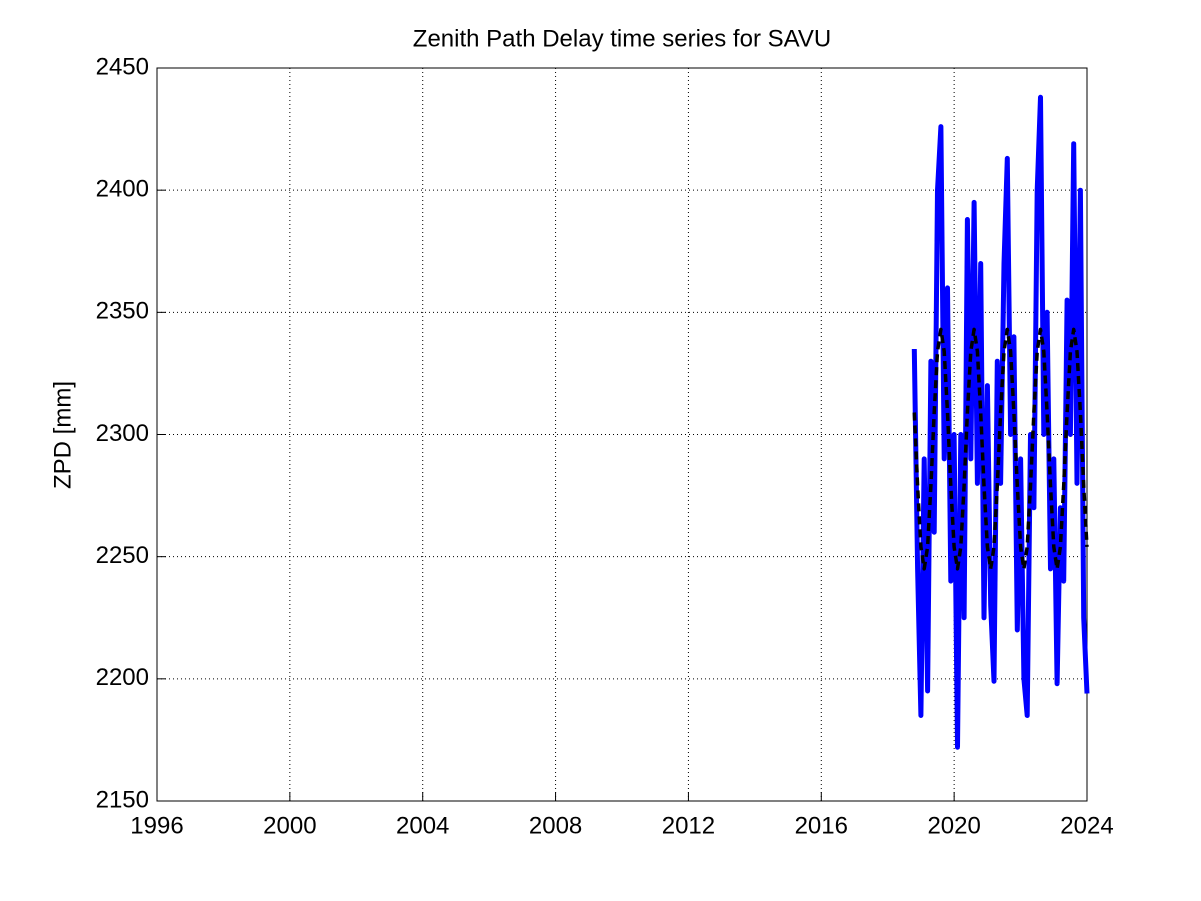  Describe the element at coordinates (122, 311) in the screenshot. I see `y-tick-label: 2350` at that location.